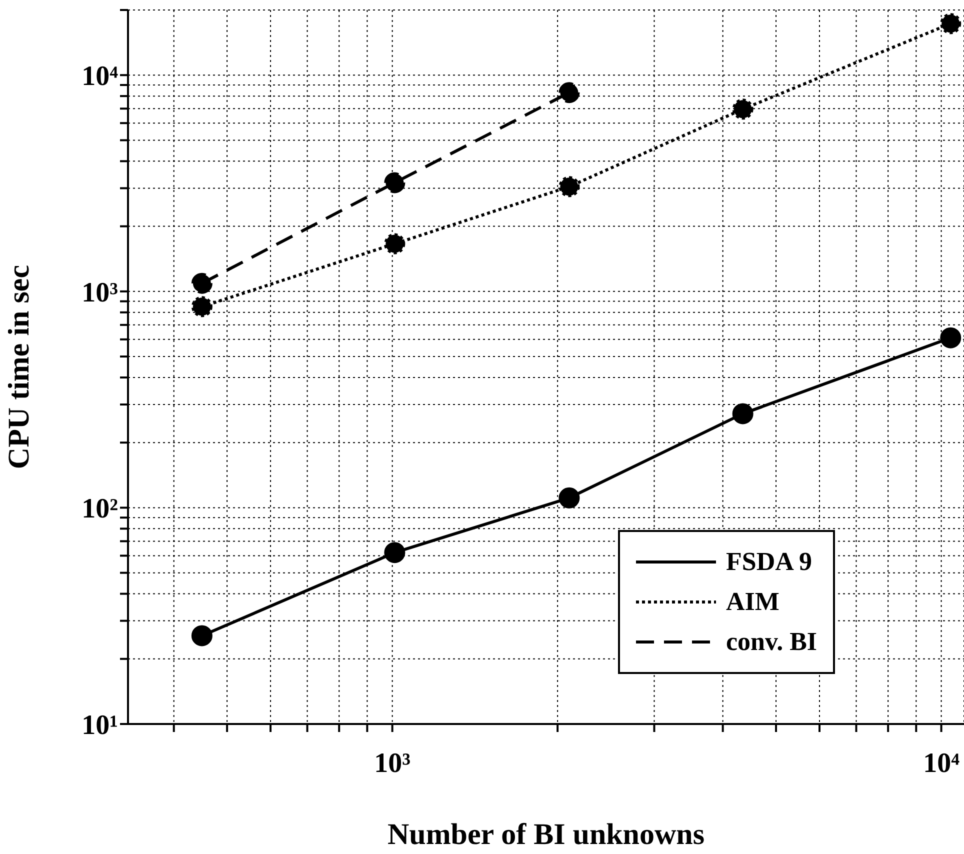  Describe the element at coordinates (772, 642) in the screenshot. I see `legend-label: conv. BI` at that location.